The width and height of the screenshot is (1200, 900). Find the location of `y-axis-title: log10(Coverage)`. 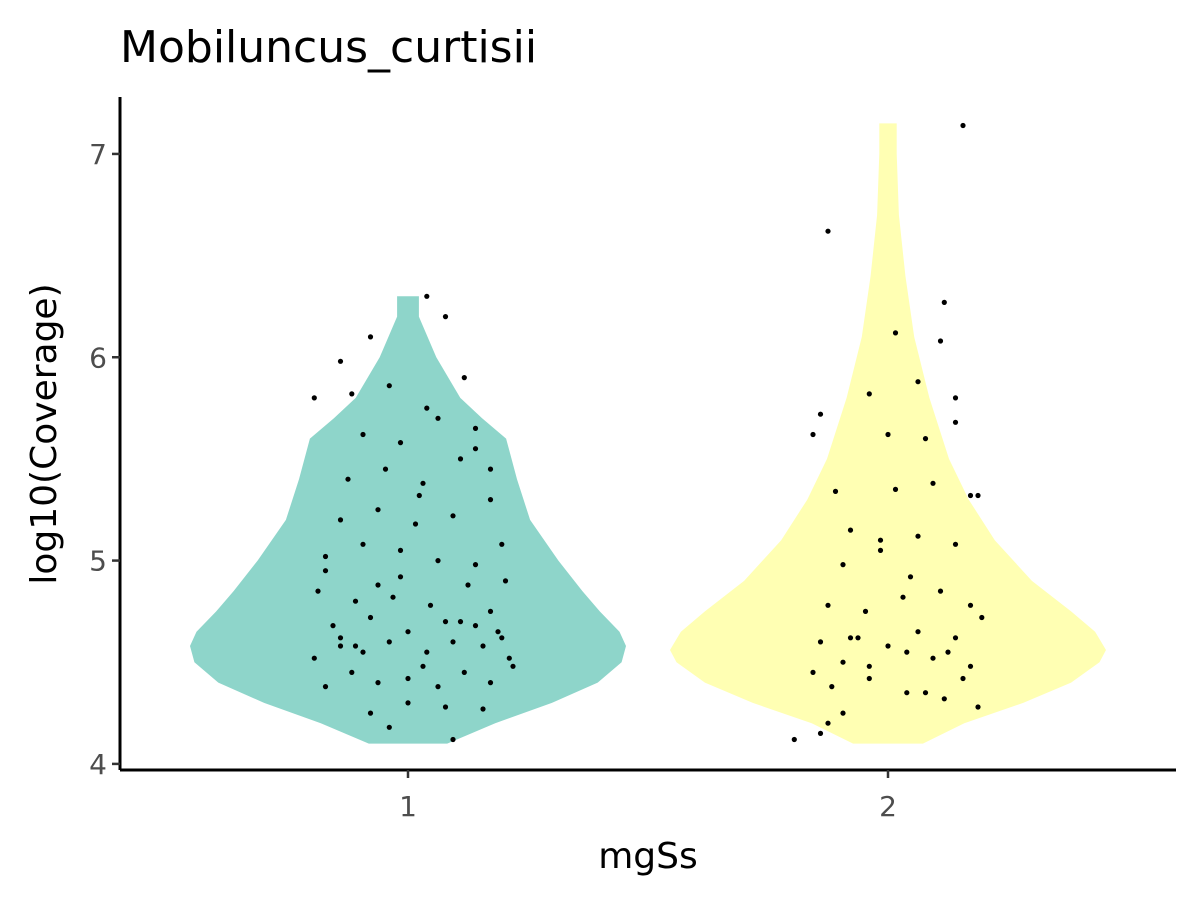

y-axis-title: log10(Coverage) is located at coordinates (44, 433).